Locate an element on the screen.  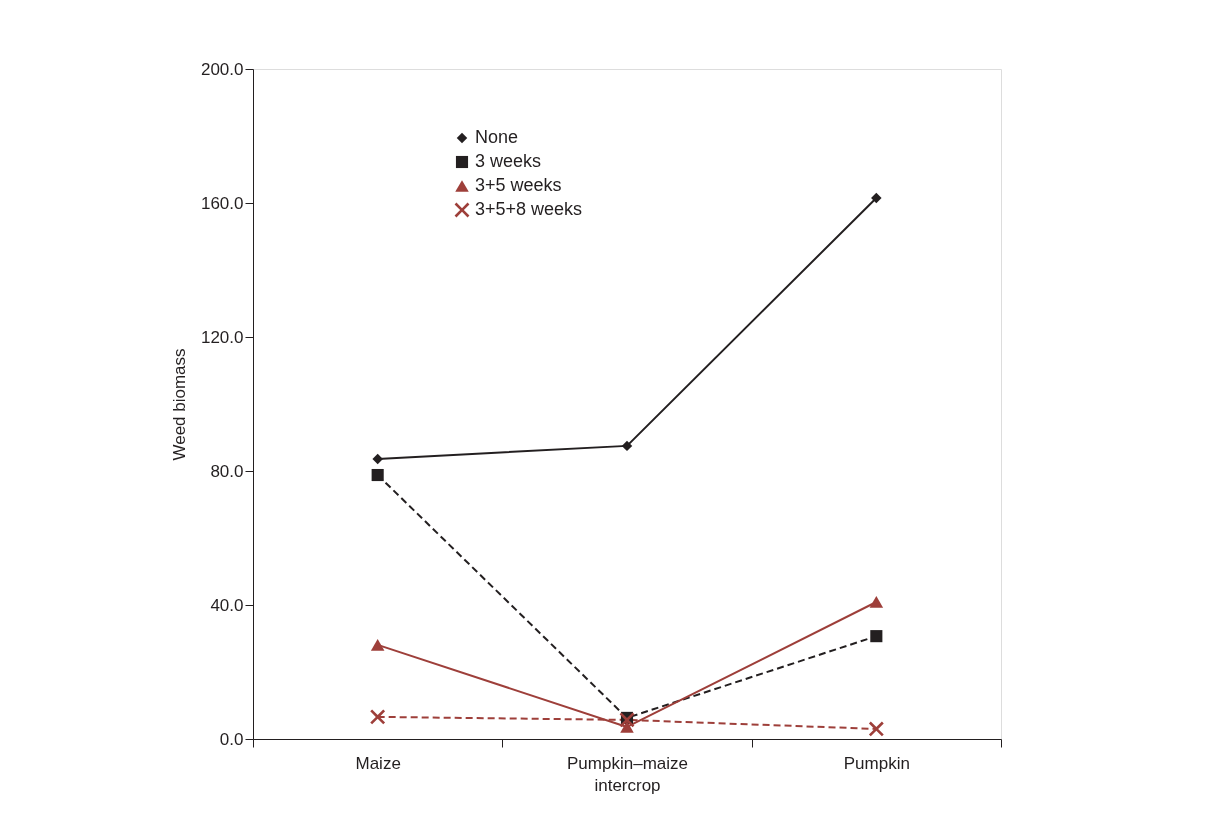
x-tick-label: Maize is located at coordinates (378, 763).